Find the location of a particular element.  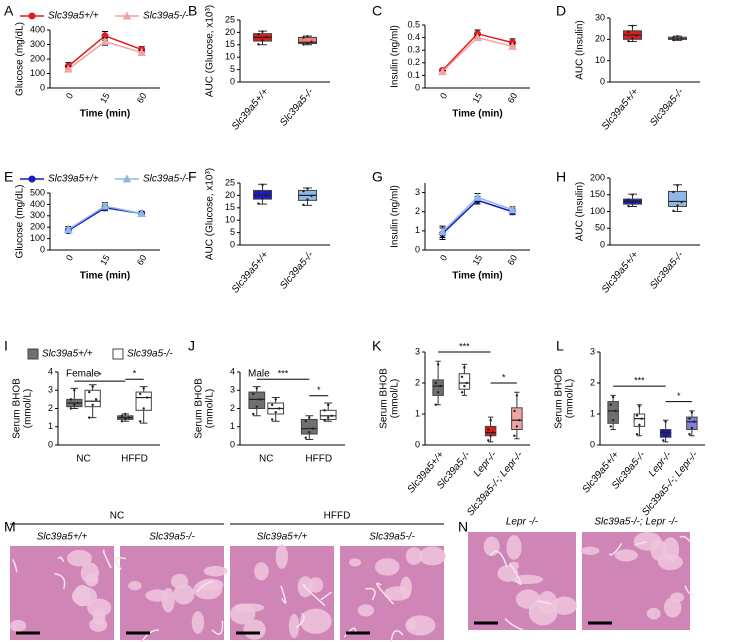

y-tick-label: 400 is located at coordinates (37, 29).